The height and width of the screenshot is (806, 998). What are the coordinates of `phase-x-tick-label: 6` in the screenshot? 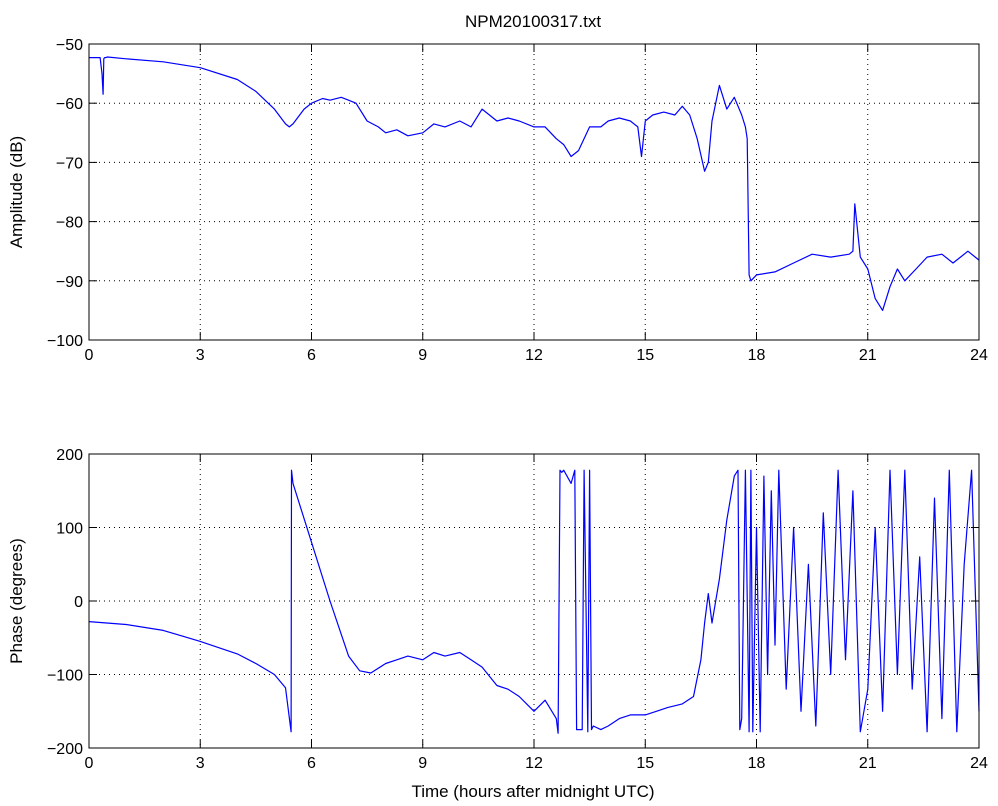 It's located at (311, 763).